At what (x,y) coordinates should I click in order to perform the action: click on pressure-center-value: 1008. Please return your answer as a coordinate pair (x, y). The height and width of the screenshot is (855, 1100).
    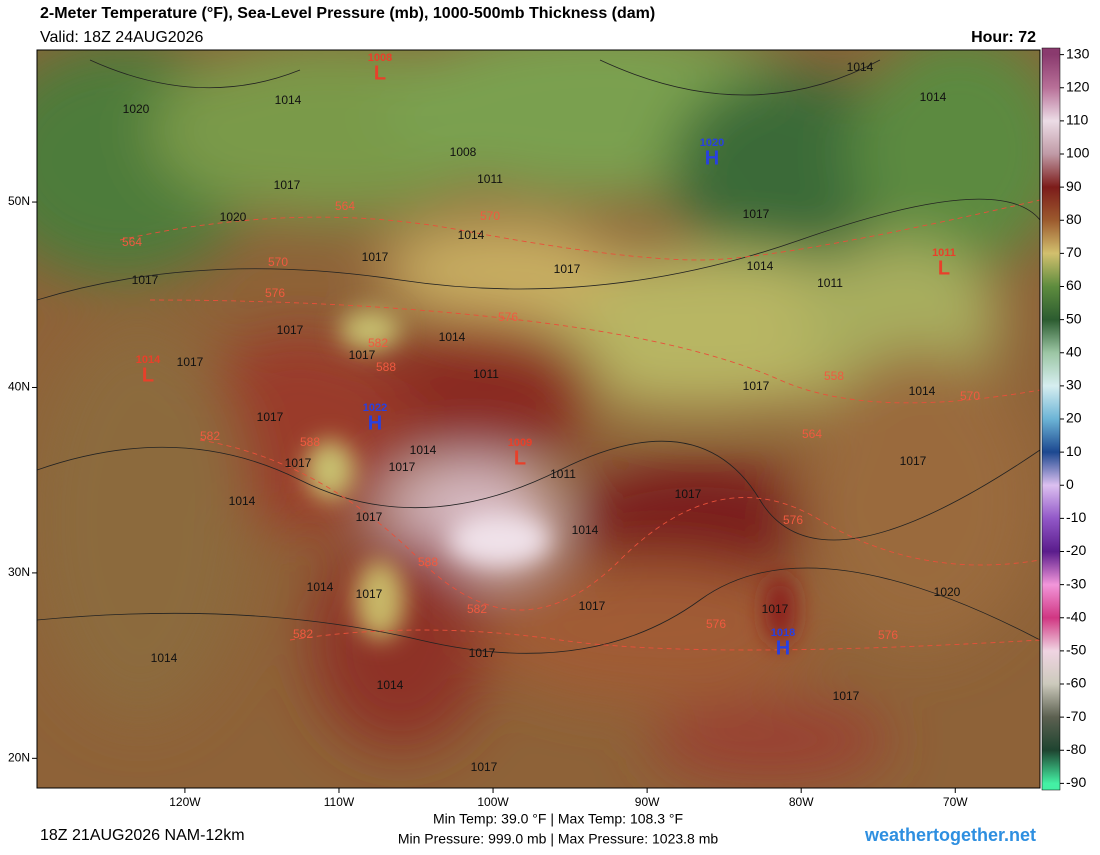
    Looking at the image, I should click on (380, 58).